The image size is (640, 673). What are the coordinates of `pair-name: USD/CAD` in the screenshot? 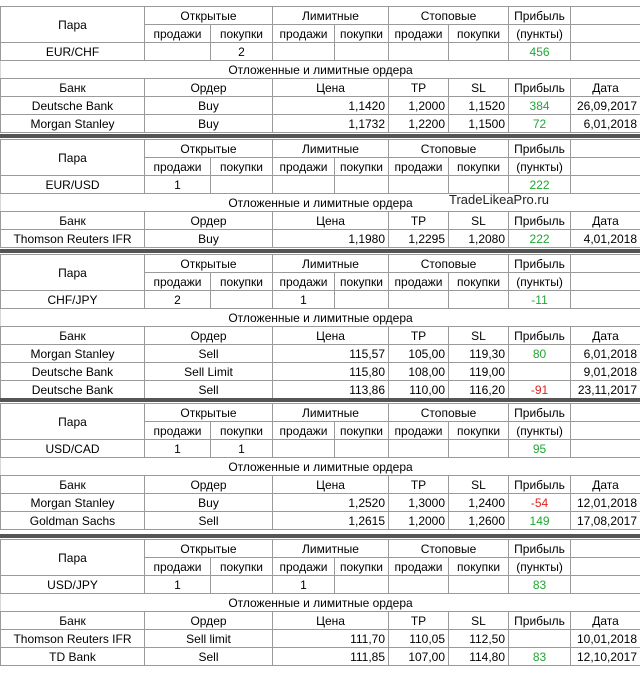 It's located at (72, 448).